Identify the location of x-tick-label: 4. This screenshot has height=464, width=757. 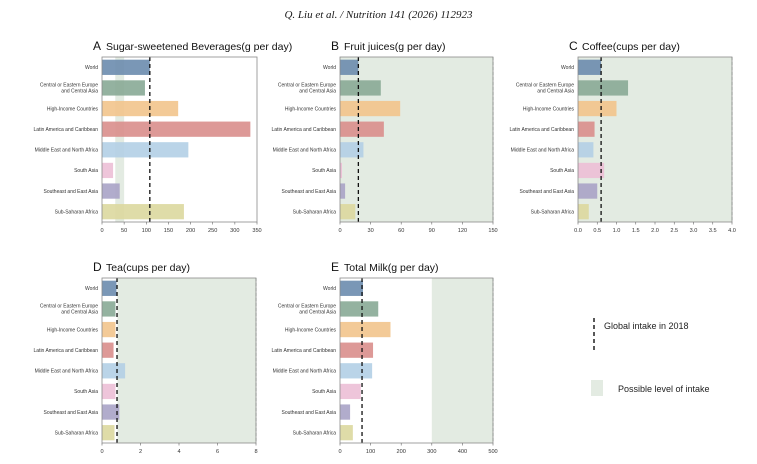
(178, 452).